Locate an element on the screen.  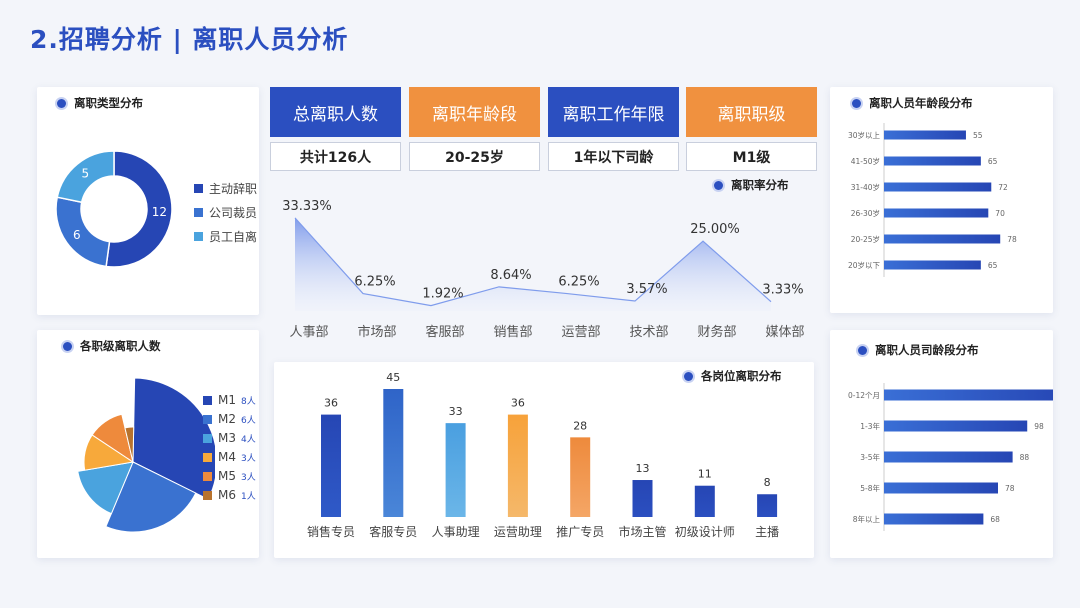
hbar-category-label: 41-50岁 is located at coordinates (865, 161).